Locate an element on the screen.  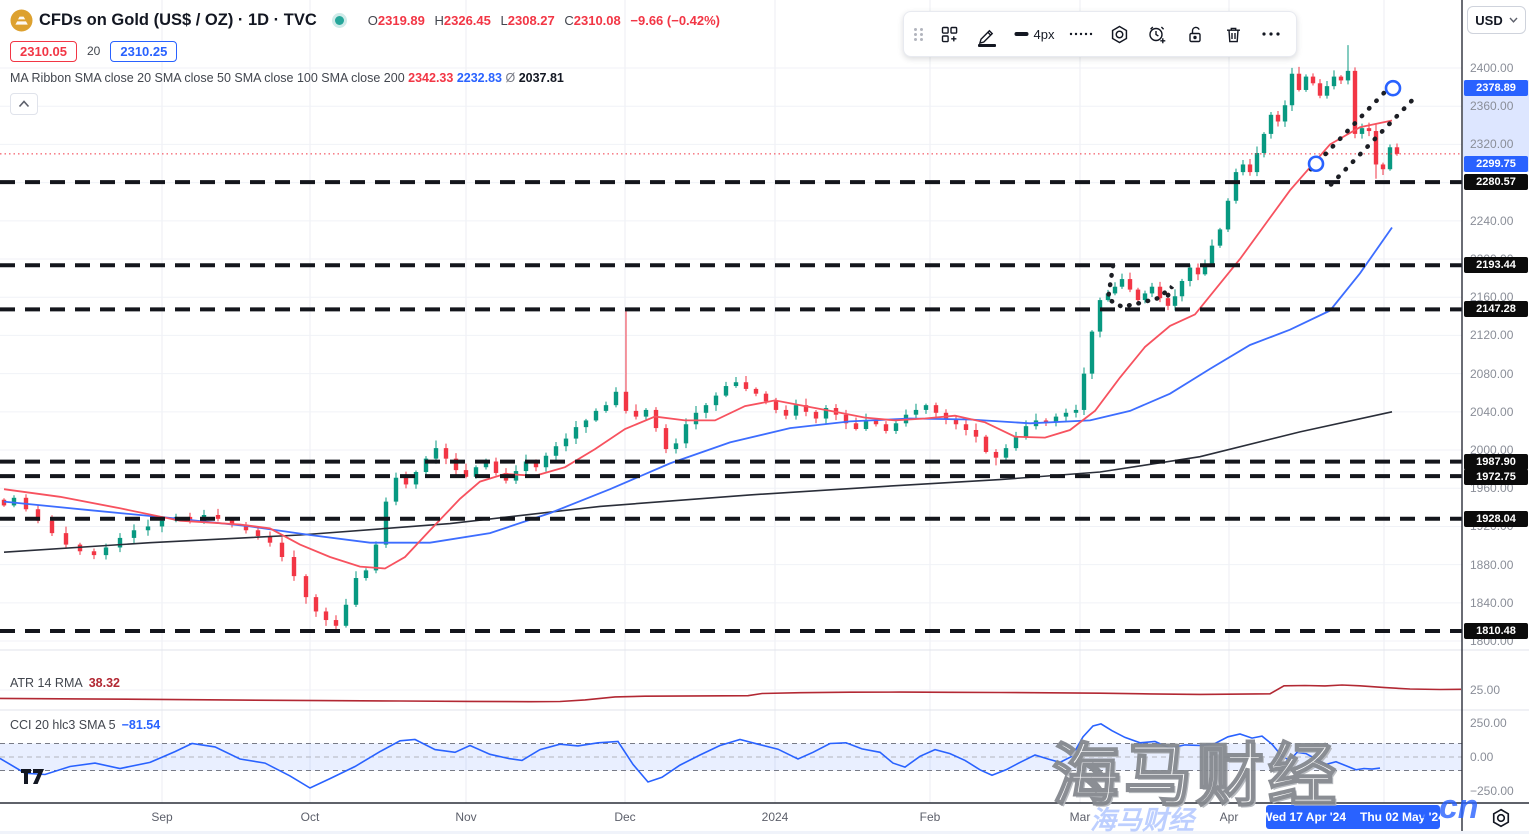
cci-legend: CCI 20 hlc3 SMA 5 −81.54 is located at coordinates (85, 725).